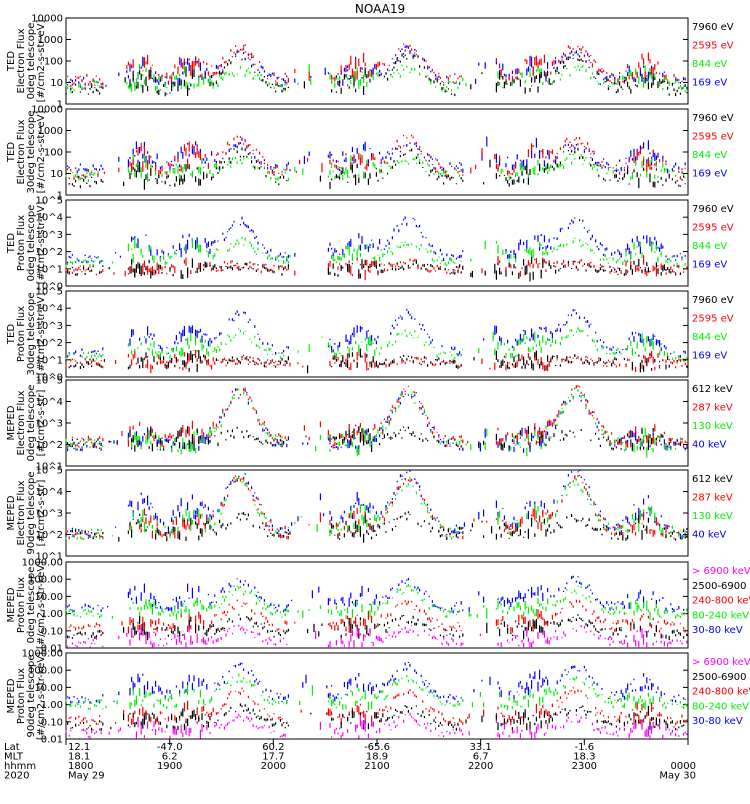 Image resolution: width=750 pixels, height=804 pixels. I want to click on x-tick-label-hhmm: 0000, so click(683, 766).